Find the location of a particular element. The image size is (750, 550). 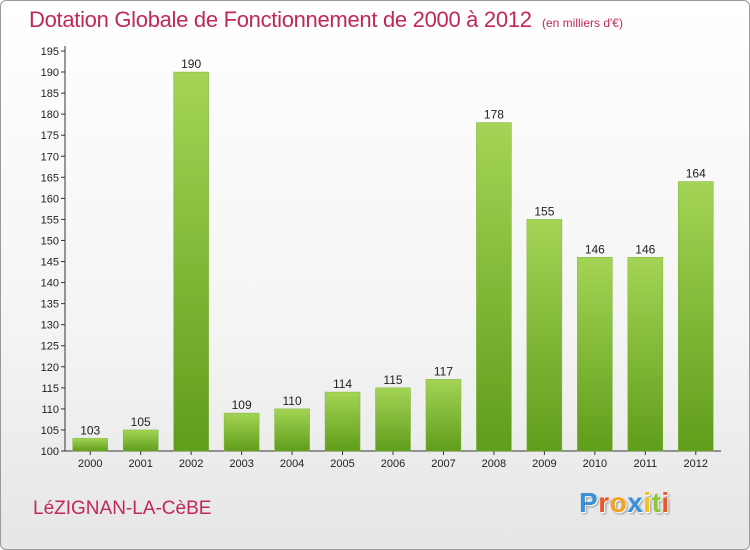

y-tick-label: 120 is located at coordinates (50, 368).